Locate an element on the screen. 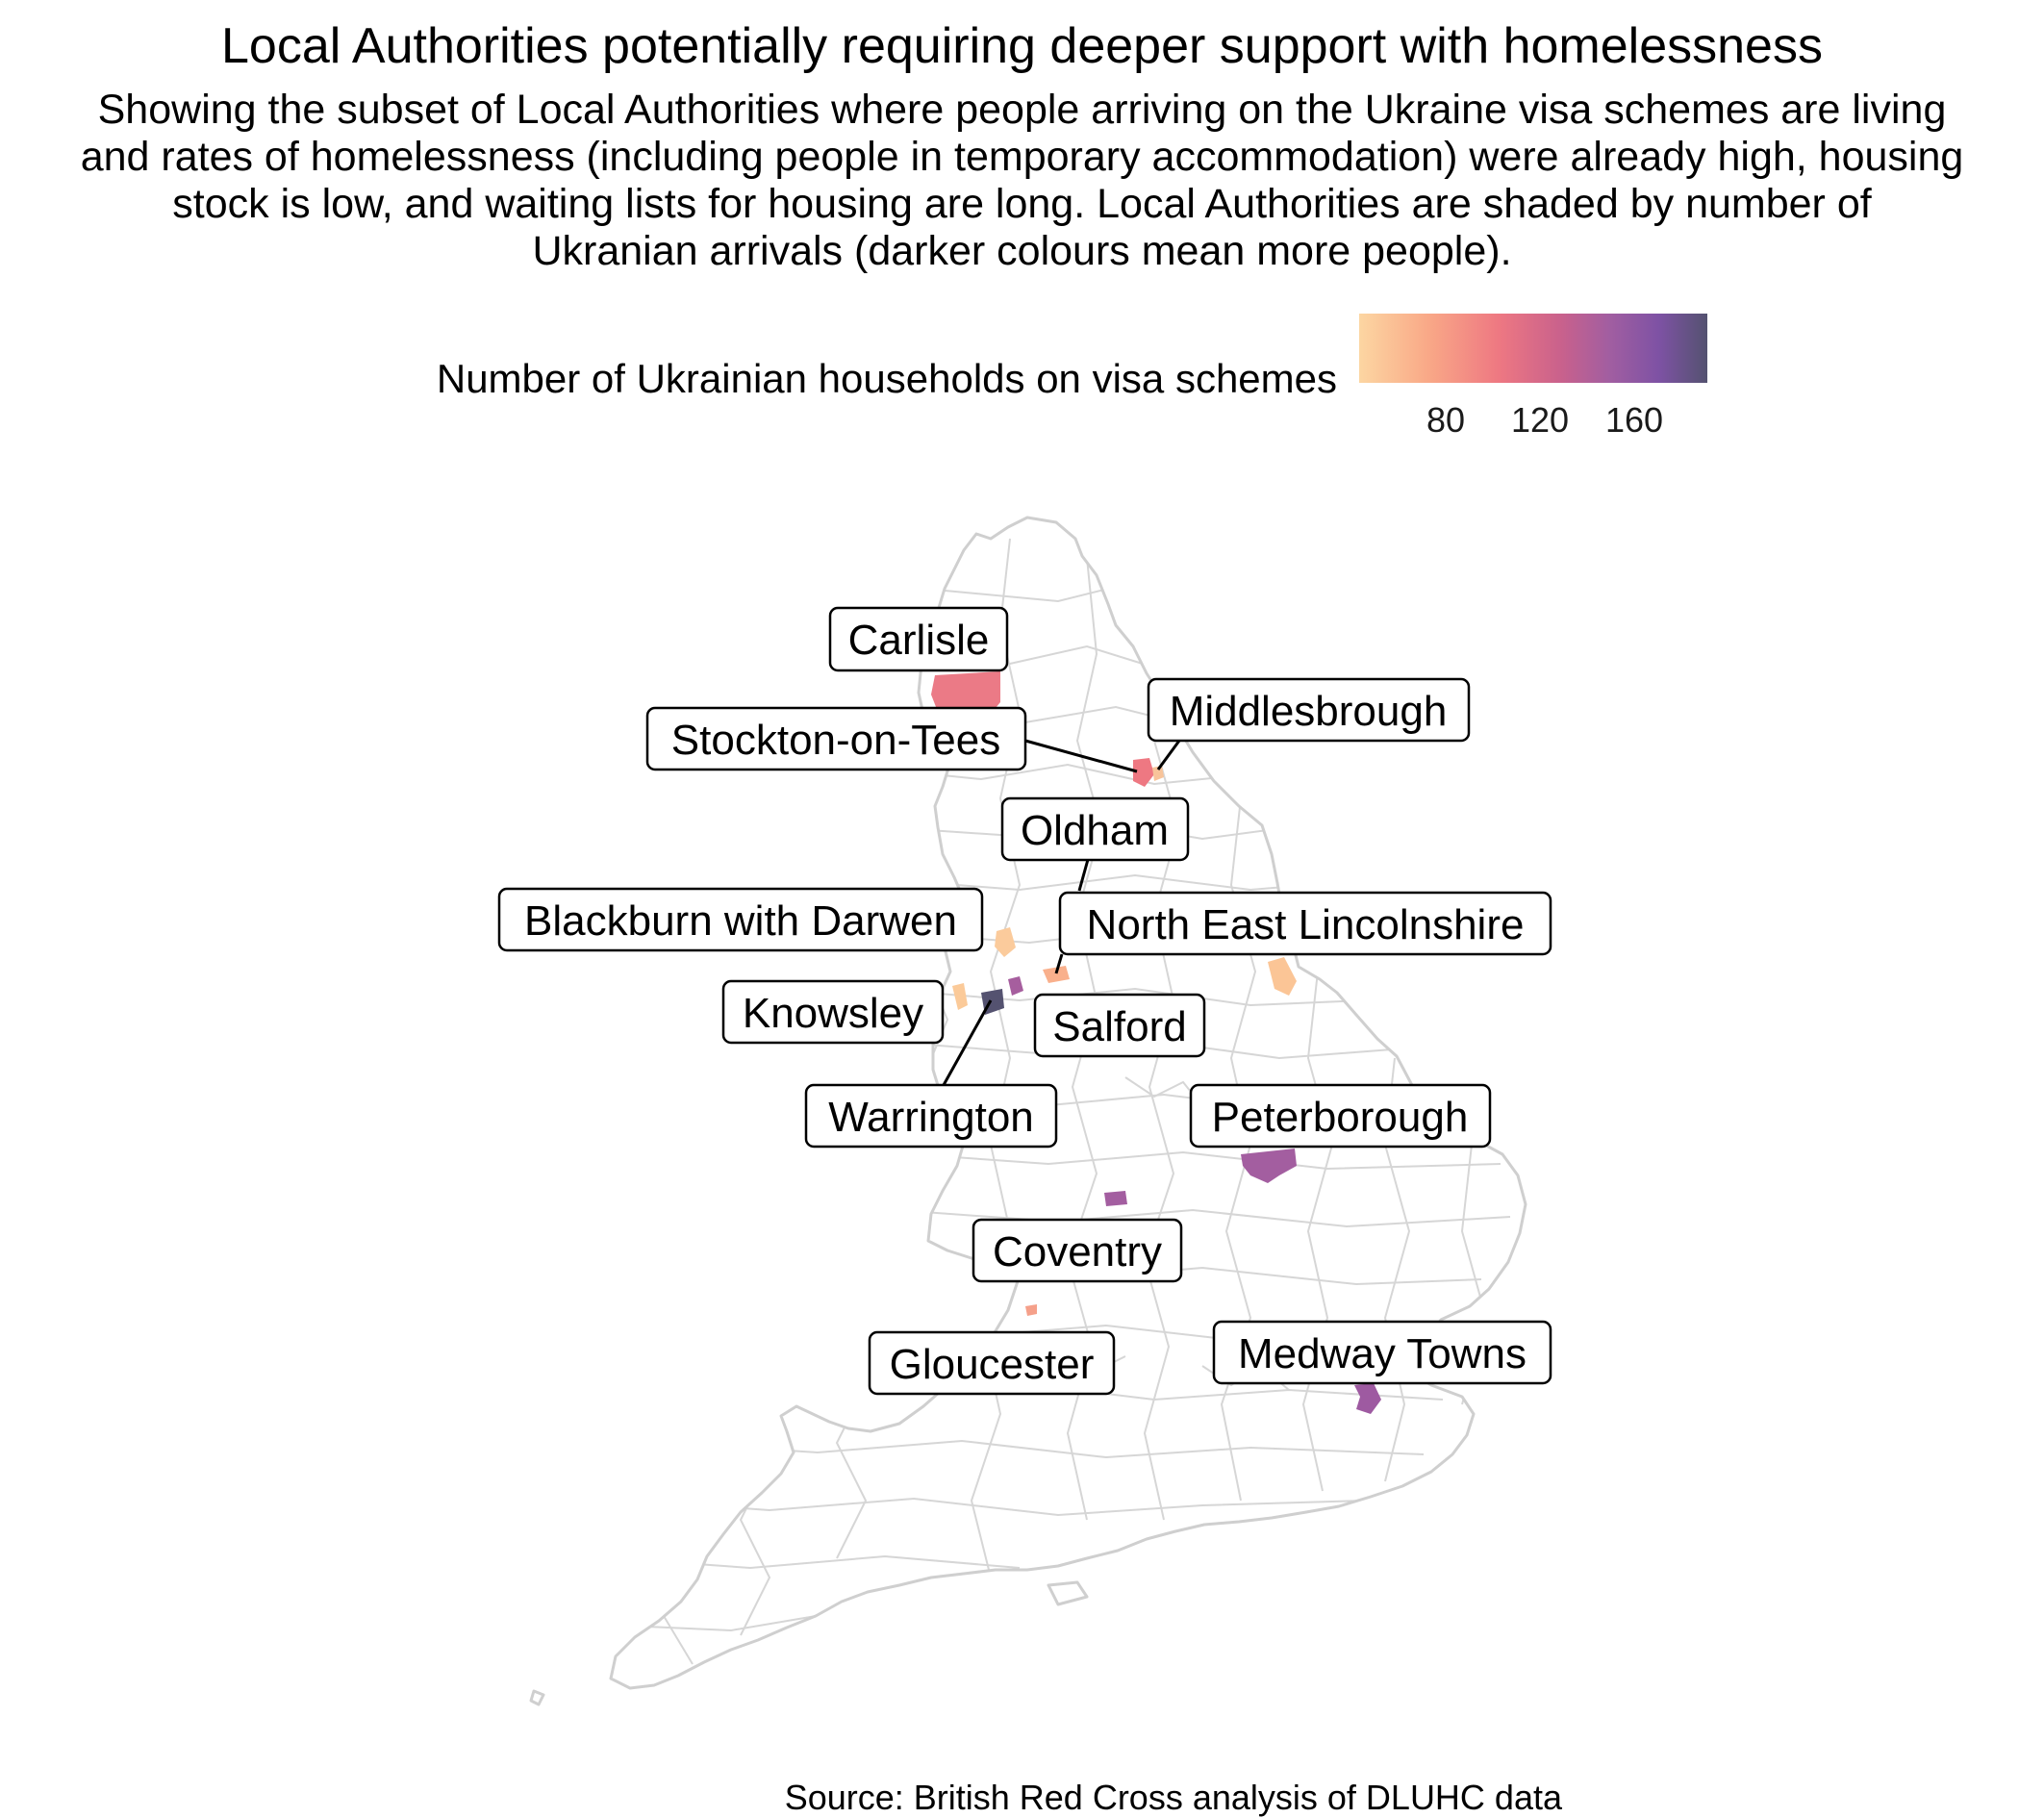  authority-north-east-lincolnshire is located at coordinates (1283, 976).